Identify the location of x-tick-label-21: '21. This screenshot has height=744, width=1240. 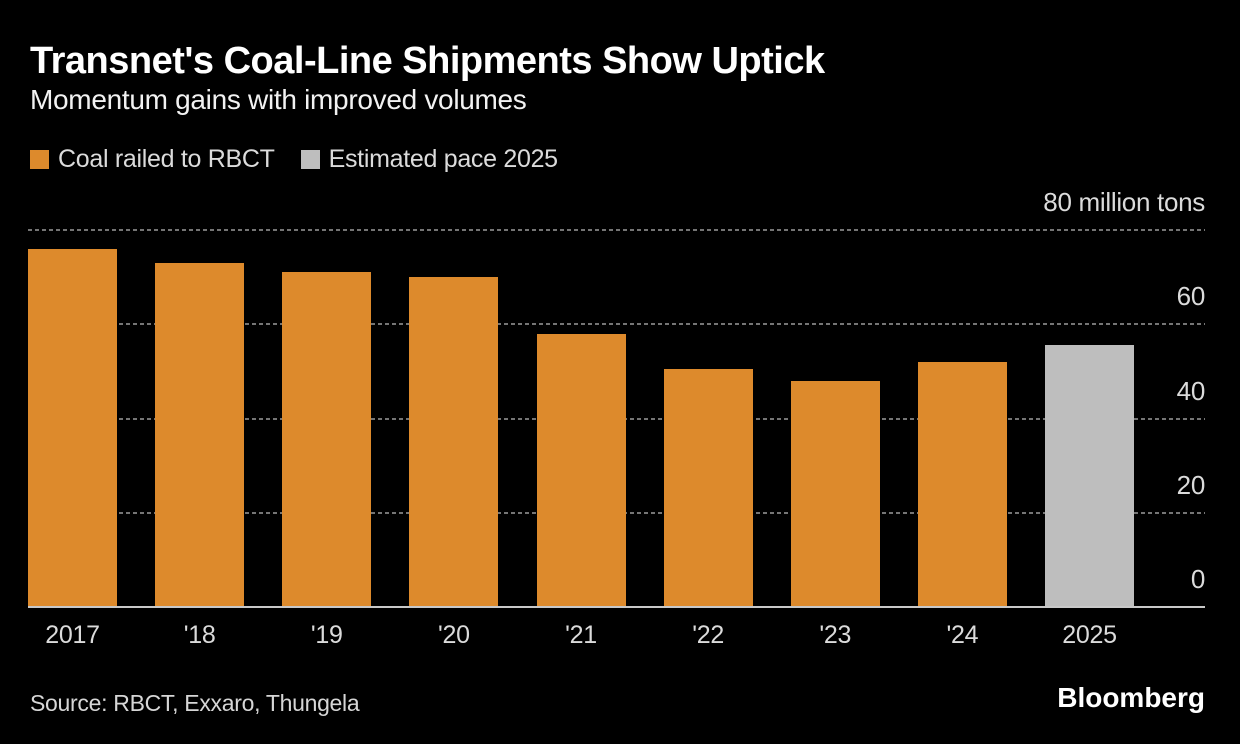
(581, 635).